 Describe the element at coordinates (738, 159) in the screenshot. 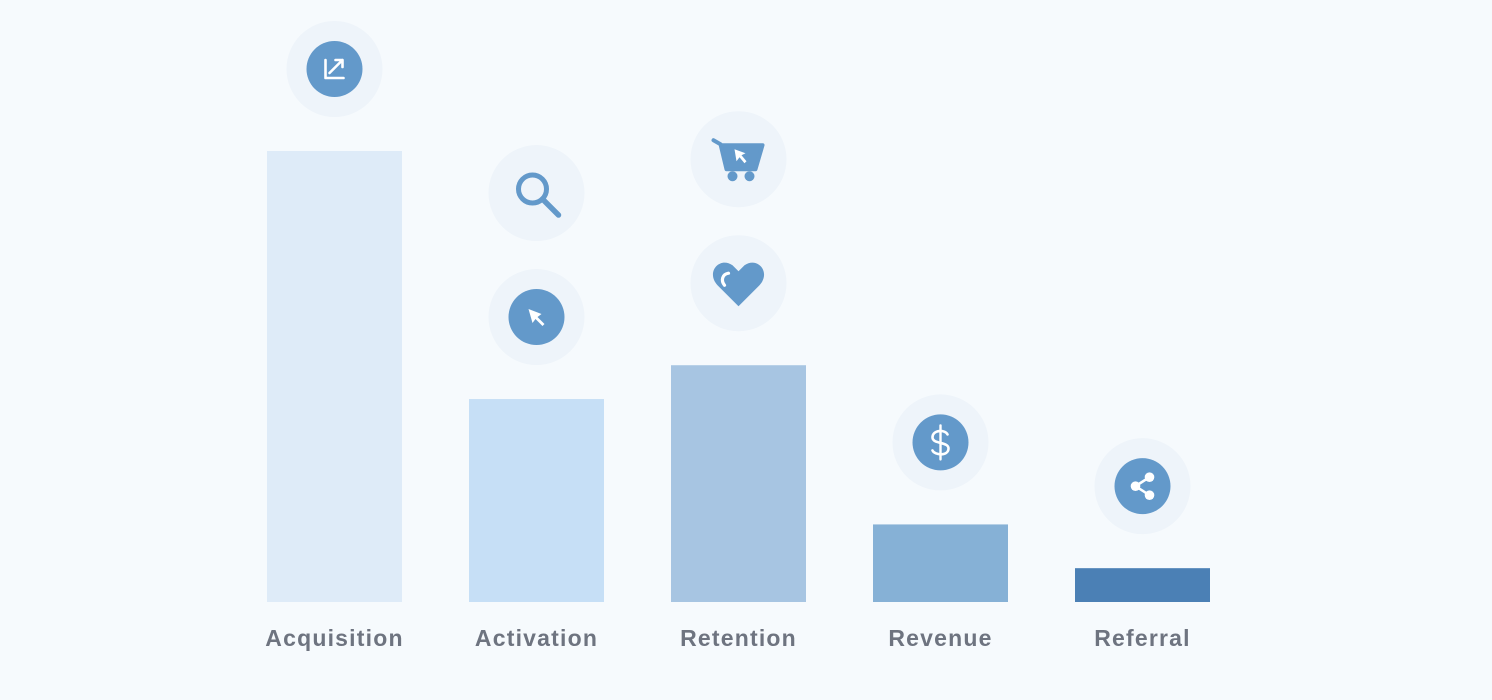

I see `cart-icon` at that location.